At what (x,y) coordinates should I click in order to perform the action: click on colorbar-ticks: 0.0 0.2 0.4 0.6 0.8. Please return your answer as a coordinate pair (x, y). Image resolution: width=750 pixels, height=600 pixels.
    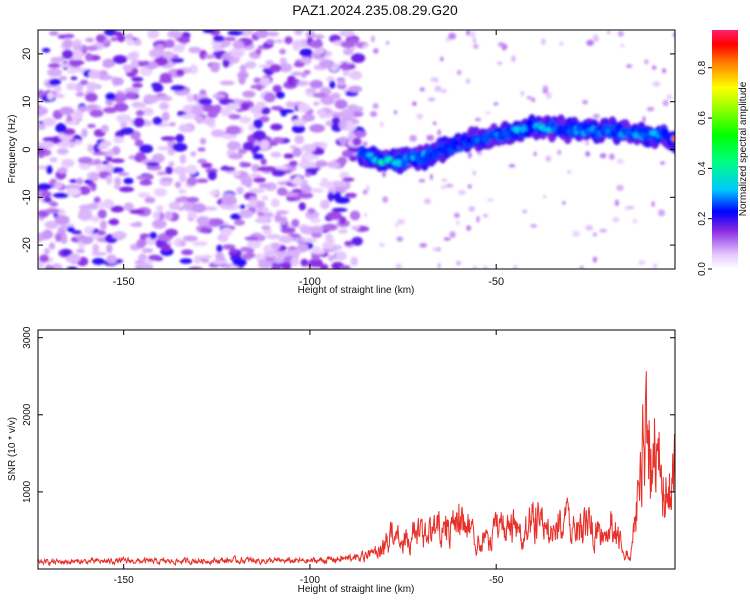
    Looking at the image, I should click on (704, 168).